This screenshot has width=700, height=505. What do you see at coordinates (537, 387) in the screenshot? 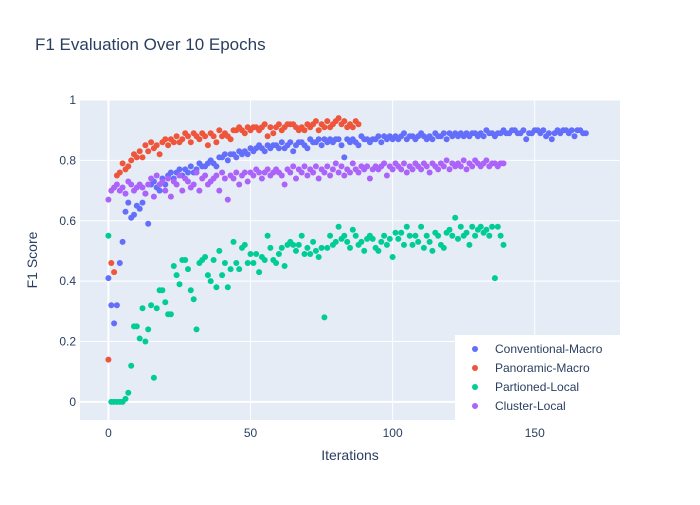
I see `legend-label: Partioned-Local` at bounding box center [537, 387].